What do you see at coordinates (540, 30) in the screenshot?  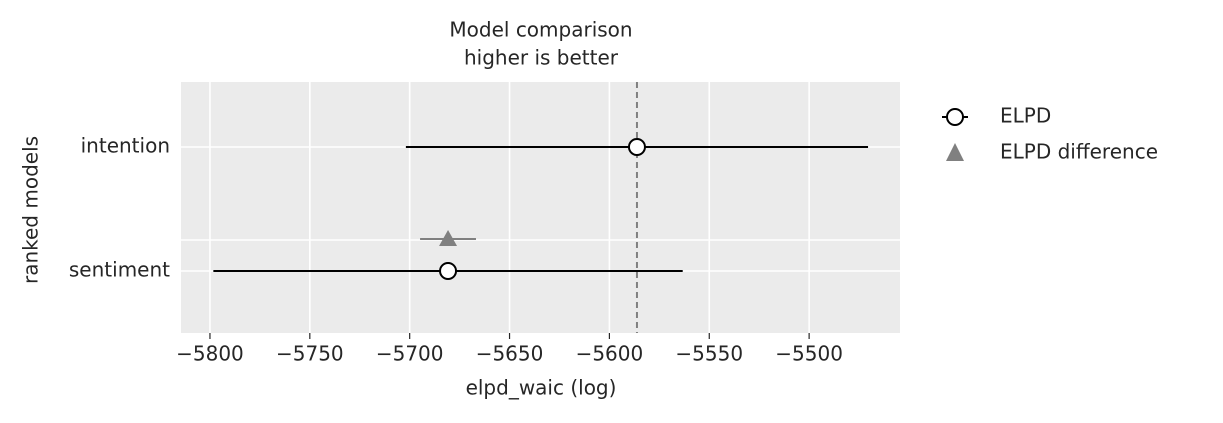 I see `chart-title: Model comparison` at bounding box center [540, 30].